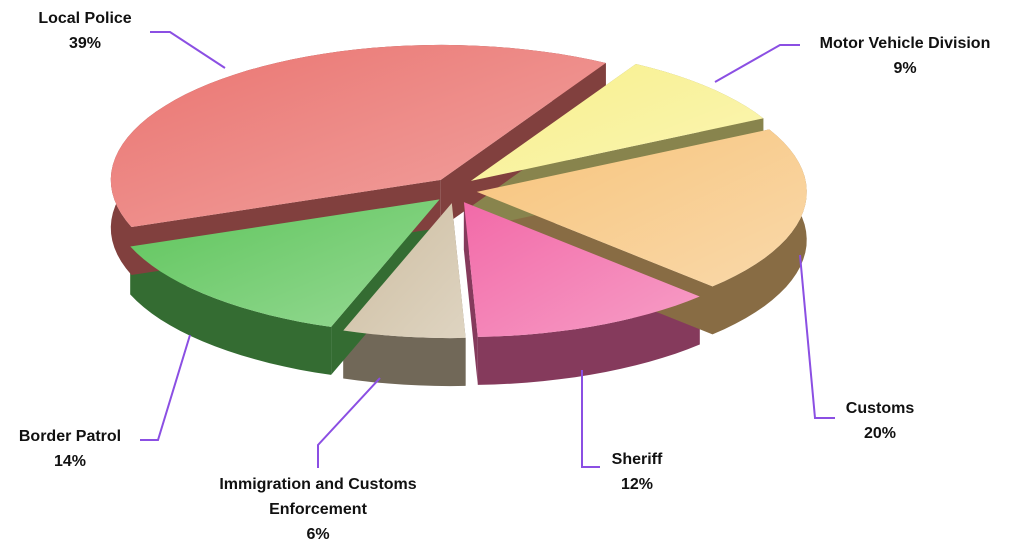 This screenshot has height=541, width=1011. I want to click on category-label: Motor Vehicle Division, so click(905, 43).